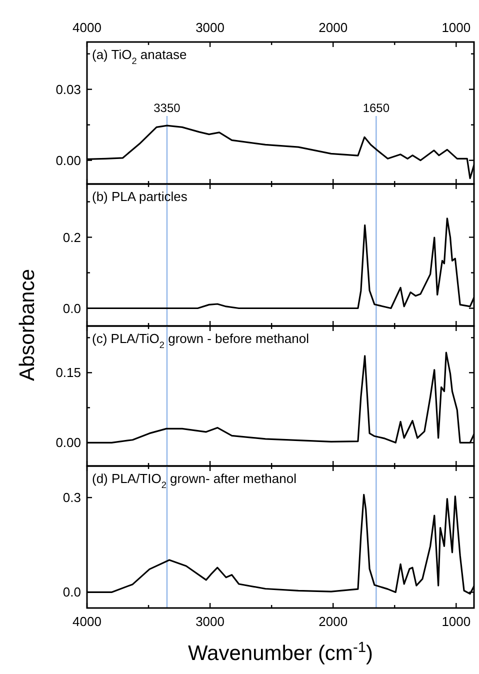 The image size is (479, 674). Describe the element at coordinates (87, 621) in the screenshot. I see `x-tick-label: 4000` at that location.